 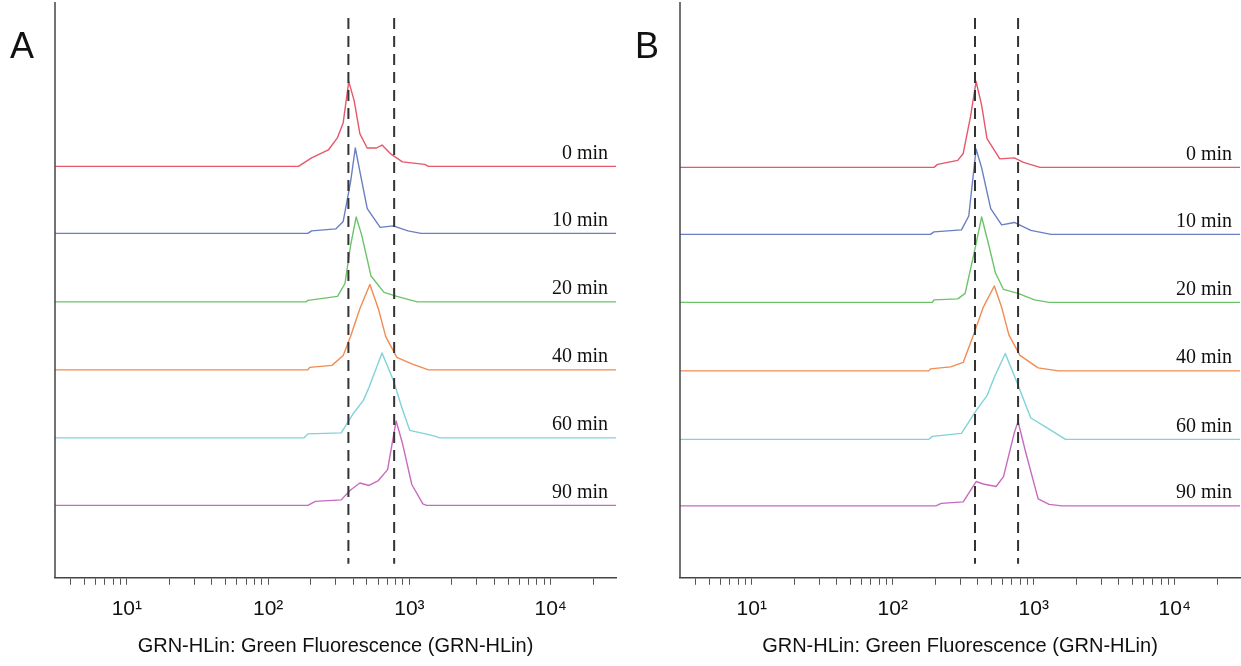 I want to click on chart-title: A, so click(x=22, y=45).